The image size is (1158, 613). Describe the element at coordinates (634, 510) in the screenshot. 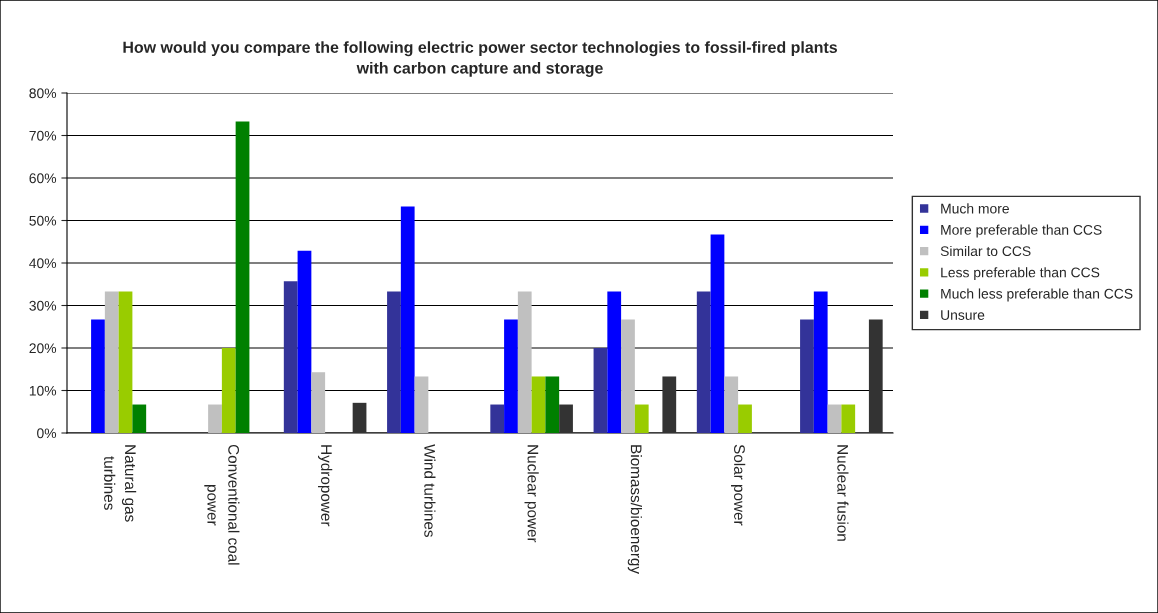

I see `x-tick-label: Biomass/bioenergy` at that location.